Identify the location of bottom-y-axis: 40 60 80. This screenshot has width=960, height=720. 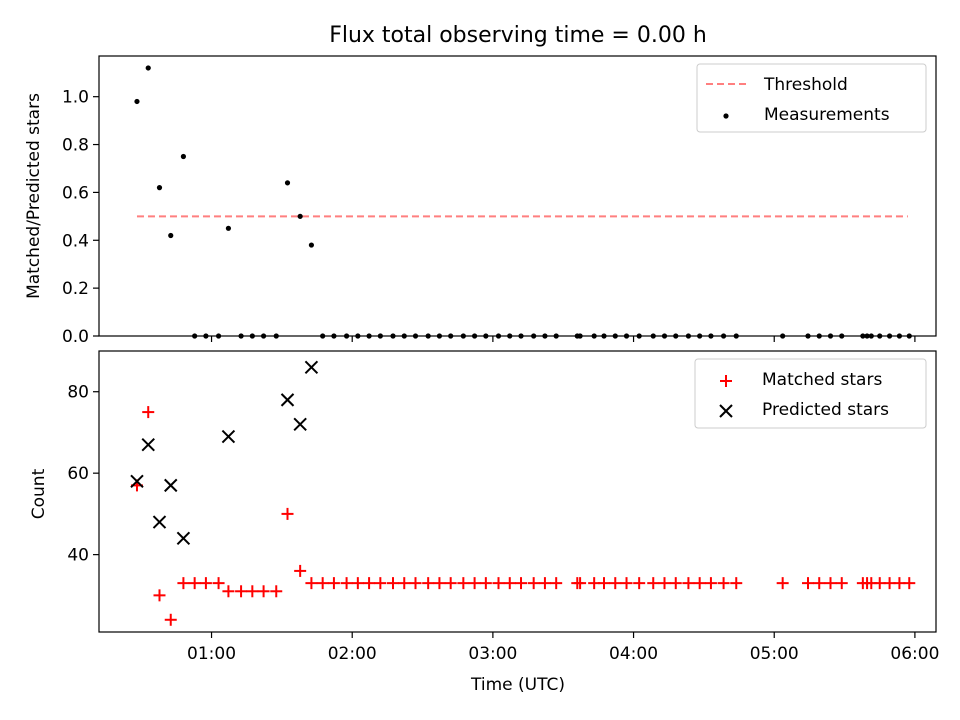
(83, 474).